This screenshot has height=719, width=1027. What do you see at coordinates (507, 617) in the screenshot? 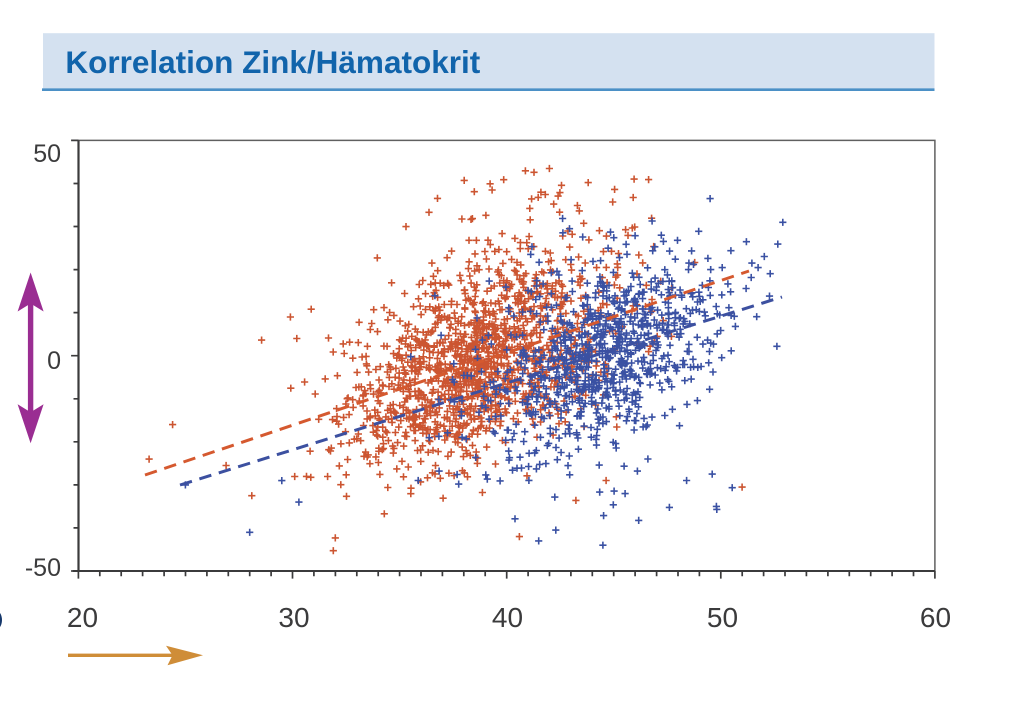
I see `svg-text: 40` at bounding box center [507, 617].